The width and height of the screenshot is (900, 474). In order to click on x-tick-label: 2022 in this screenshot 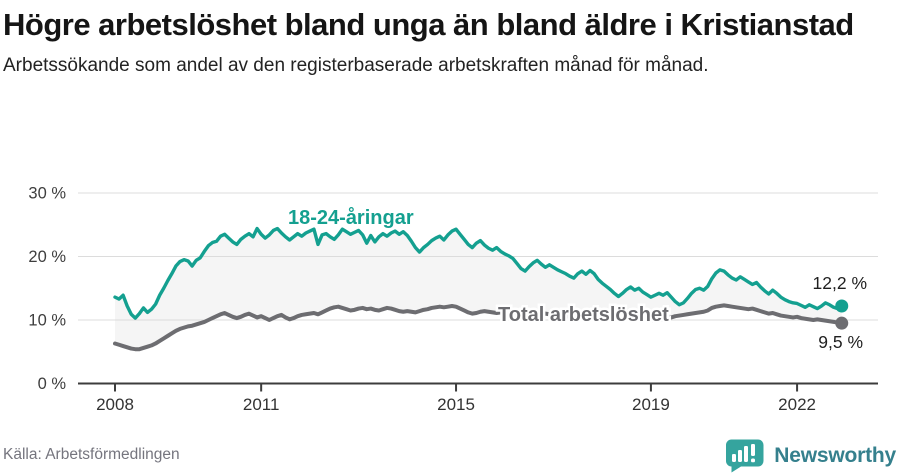, I will do `click(797, 404)`.